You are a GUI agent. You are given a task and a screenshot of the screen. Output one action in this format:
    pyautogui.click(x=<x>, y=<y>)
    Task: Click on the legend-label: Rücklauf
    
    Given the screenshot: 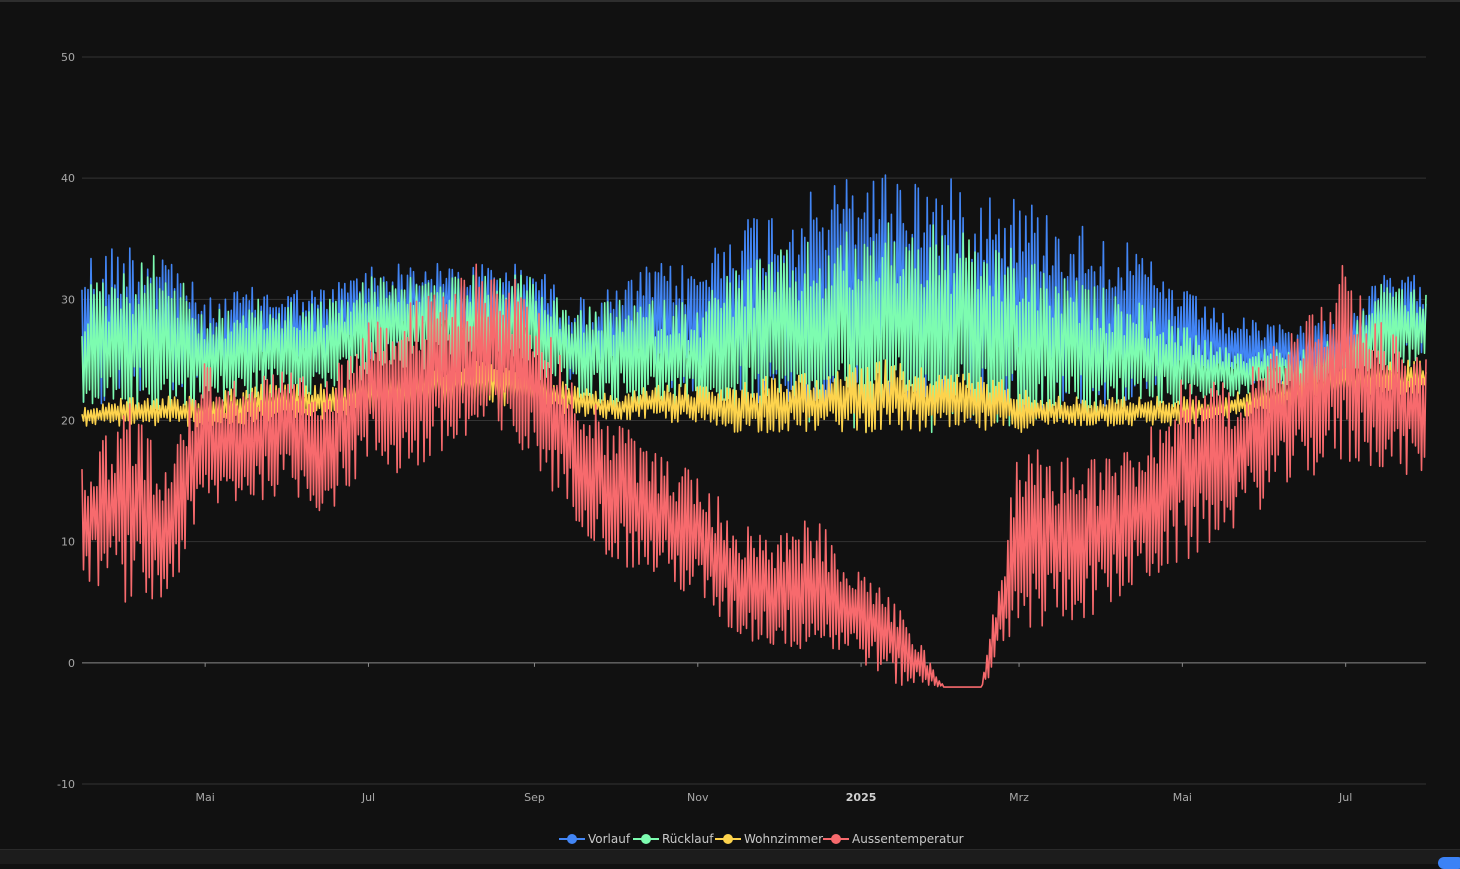 What is the action you would take?
    pyautogui.click(x=688, y=839)
    